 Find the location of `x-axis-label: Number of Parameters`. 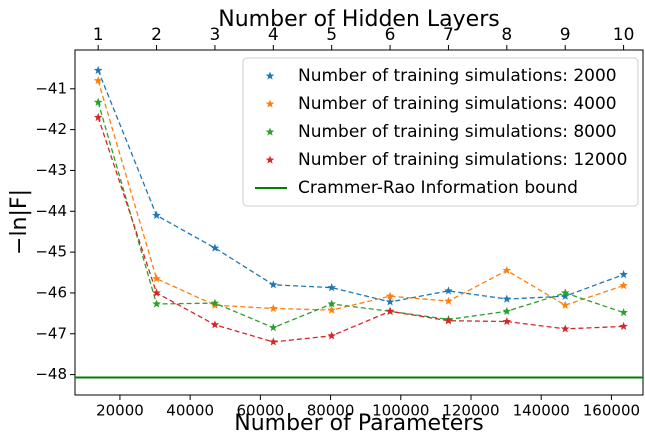

x-axis-label: Number of Parameters is located at coordinates (359, 423).